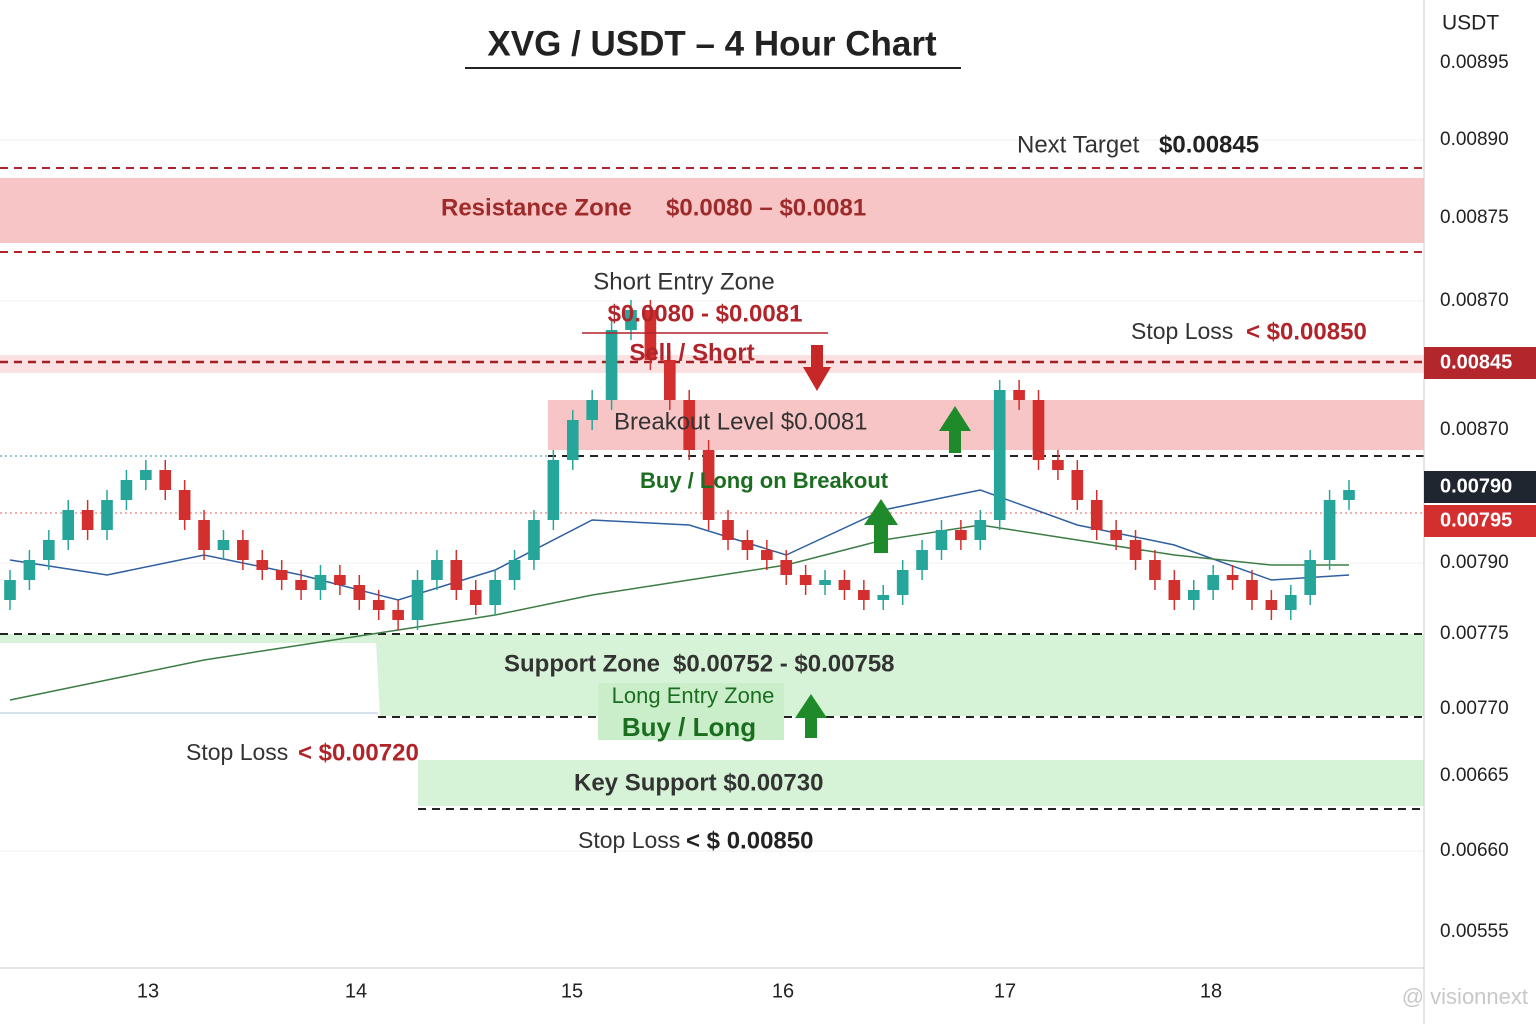 This screenshot has width=1536, height=1024. Describe the element at coordinates (921, 783) in the screenshot. I see `key-support-zone` at that location.